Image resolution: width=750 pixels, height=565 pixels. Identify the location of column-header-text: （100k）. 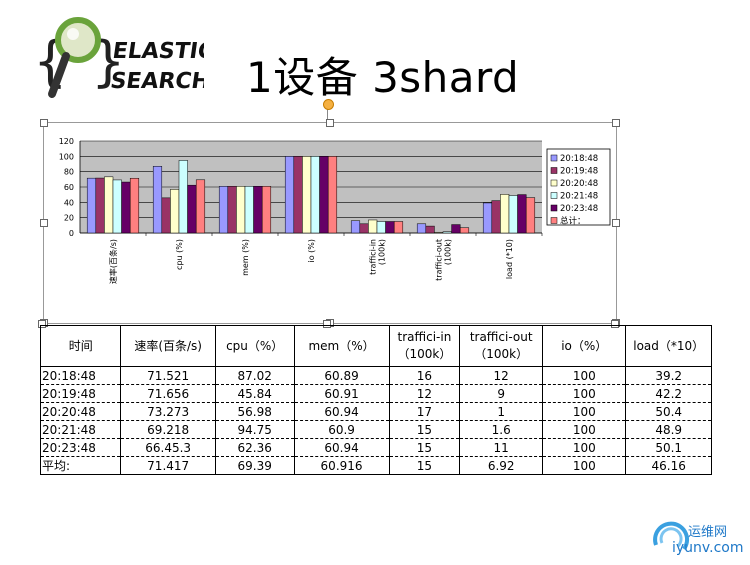
(501, 354).